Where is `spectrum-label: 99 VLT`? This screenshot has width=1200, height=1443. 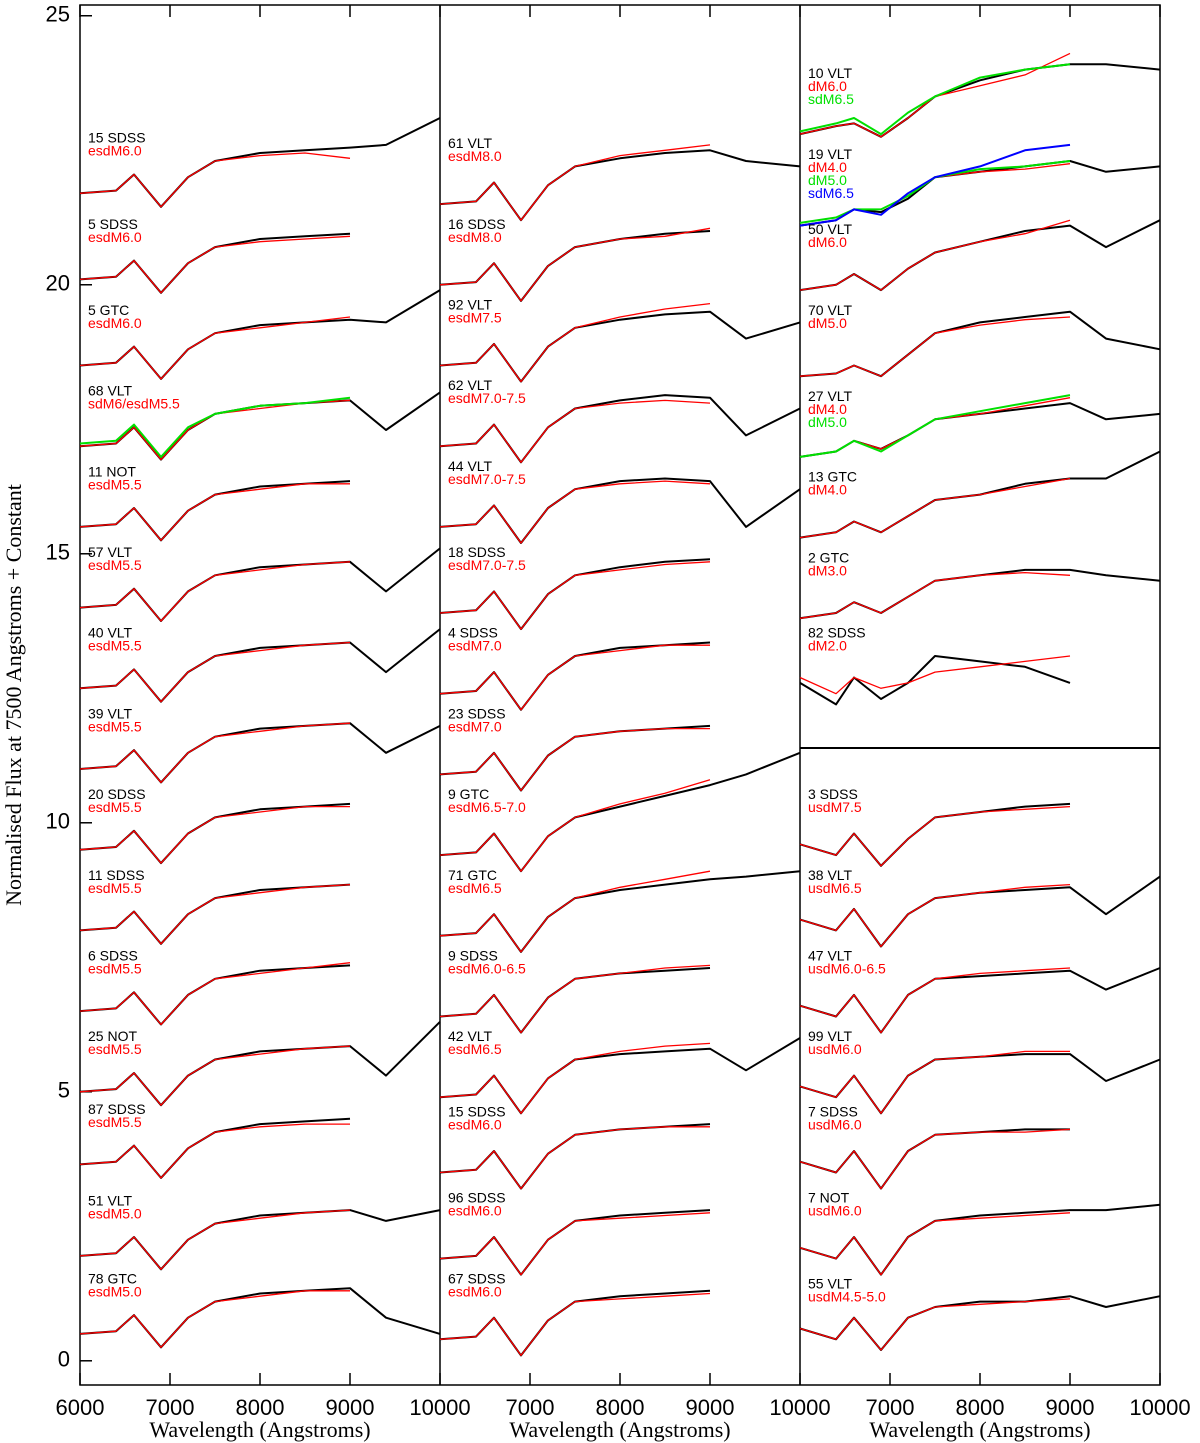
spectrum-label: 99 VLT is located at coordinates (830, 1036).